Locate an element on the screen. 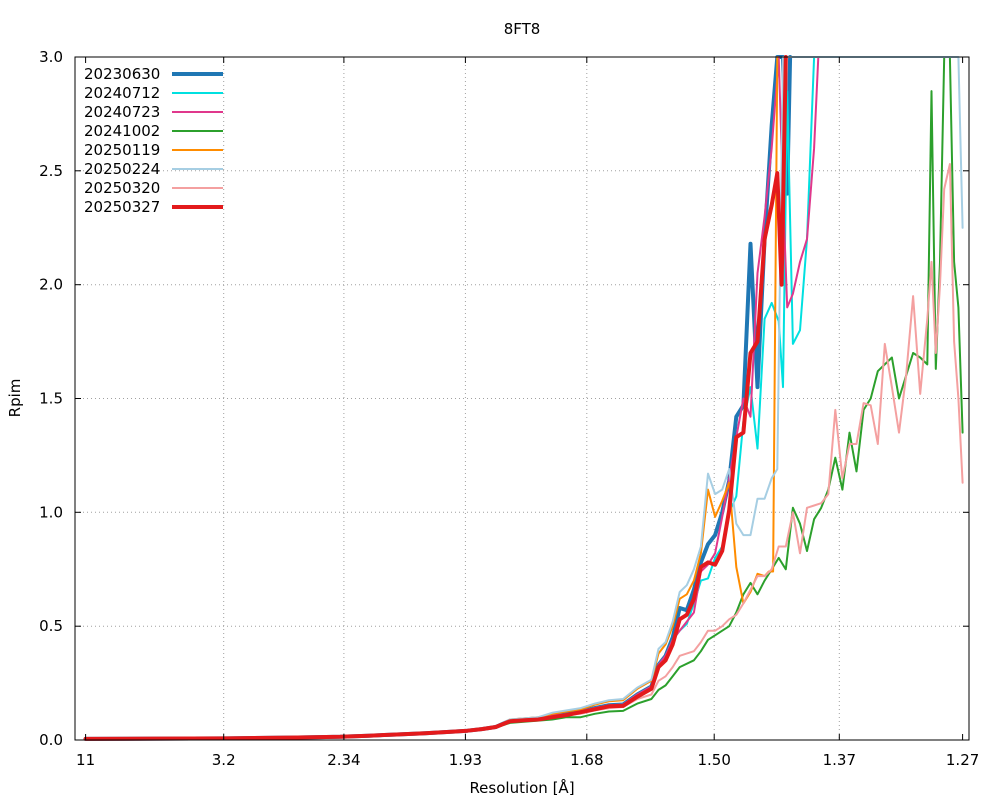  legend-label: 20250224 is located at coordinates (122, 169).